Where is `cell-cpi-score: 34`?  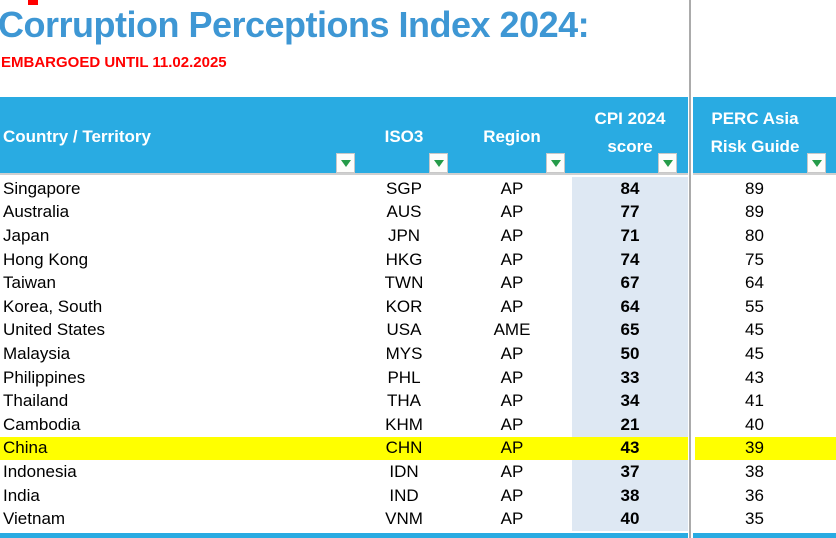
cell-cpi-score: 34 is located at coordinates (630, 401).